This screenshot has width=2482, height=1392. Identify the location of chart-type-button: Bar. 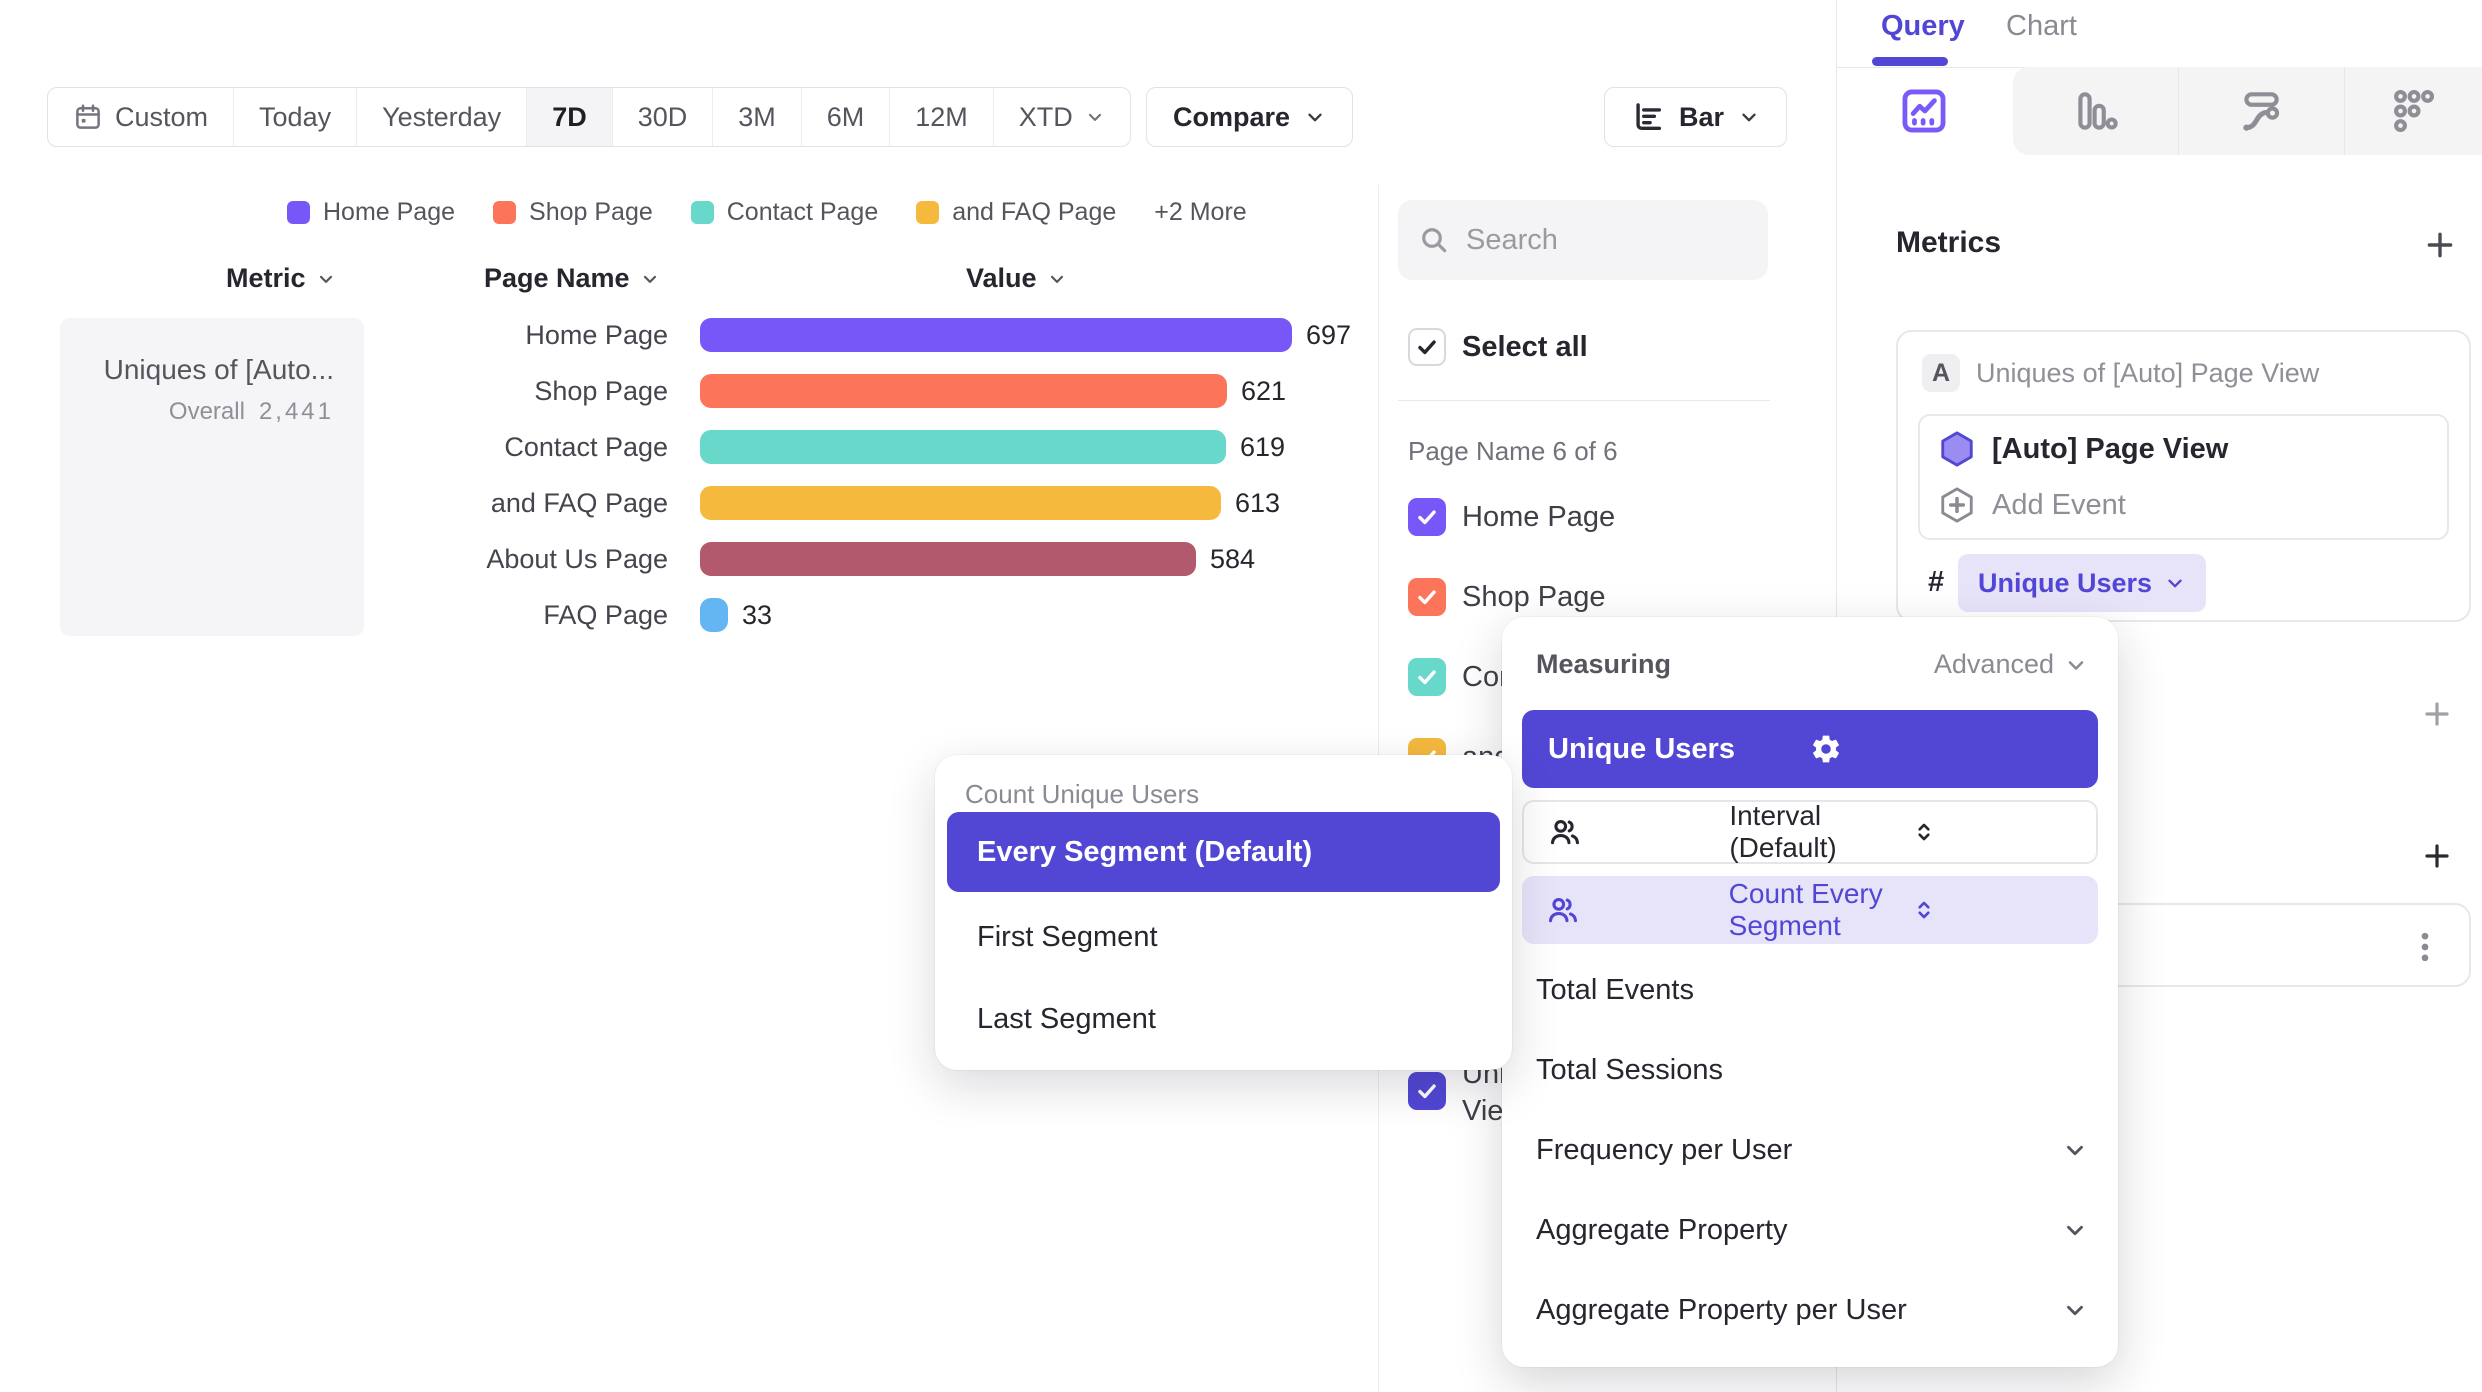
(1696, 117).